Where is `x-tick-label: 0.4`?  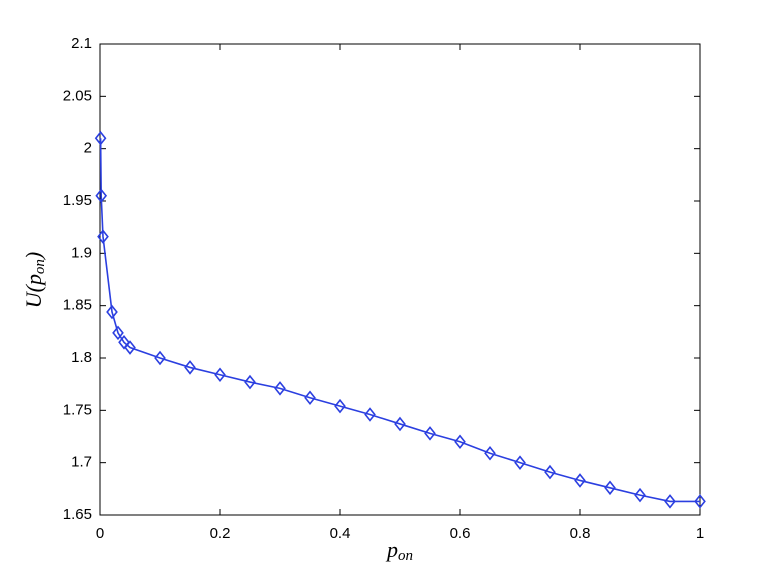 x-tick-label: 0.4 is located at coordinates (340, 533).